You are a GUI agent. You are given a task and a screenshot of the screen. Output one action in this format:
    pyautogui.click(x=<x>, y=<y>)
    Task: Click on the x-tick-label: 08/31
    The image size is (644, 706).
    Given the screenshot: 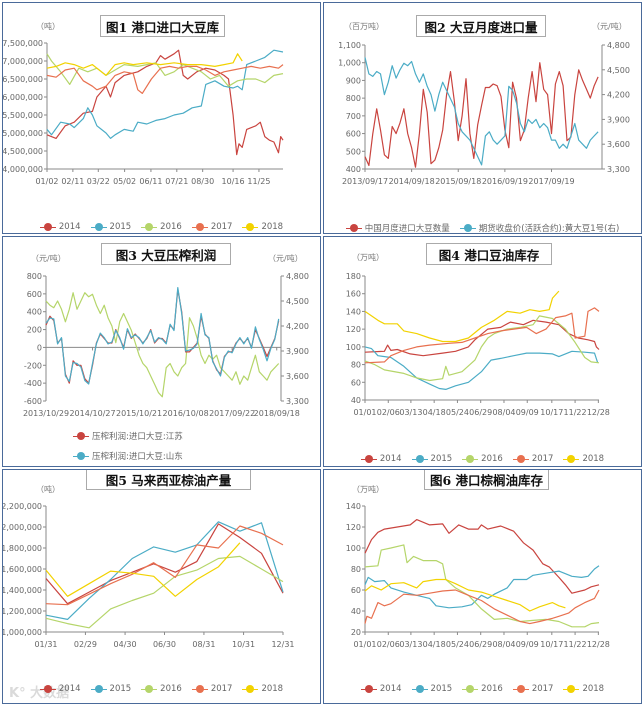 What is the action you would take?
    pyautogui.click(x=203, y=644)
    